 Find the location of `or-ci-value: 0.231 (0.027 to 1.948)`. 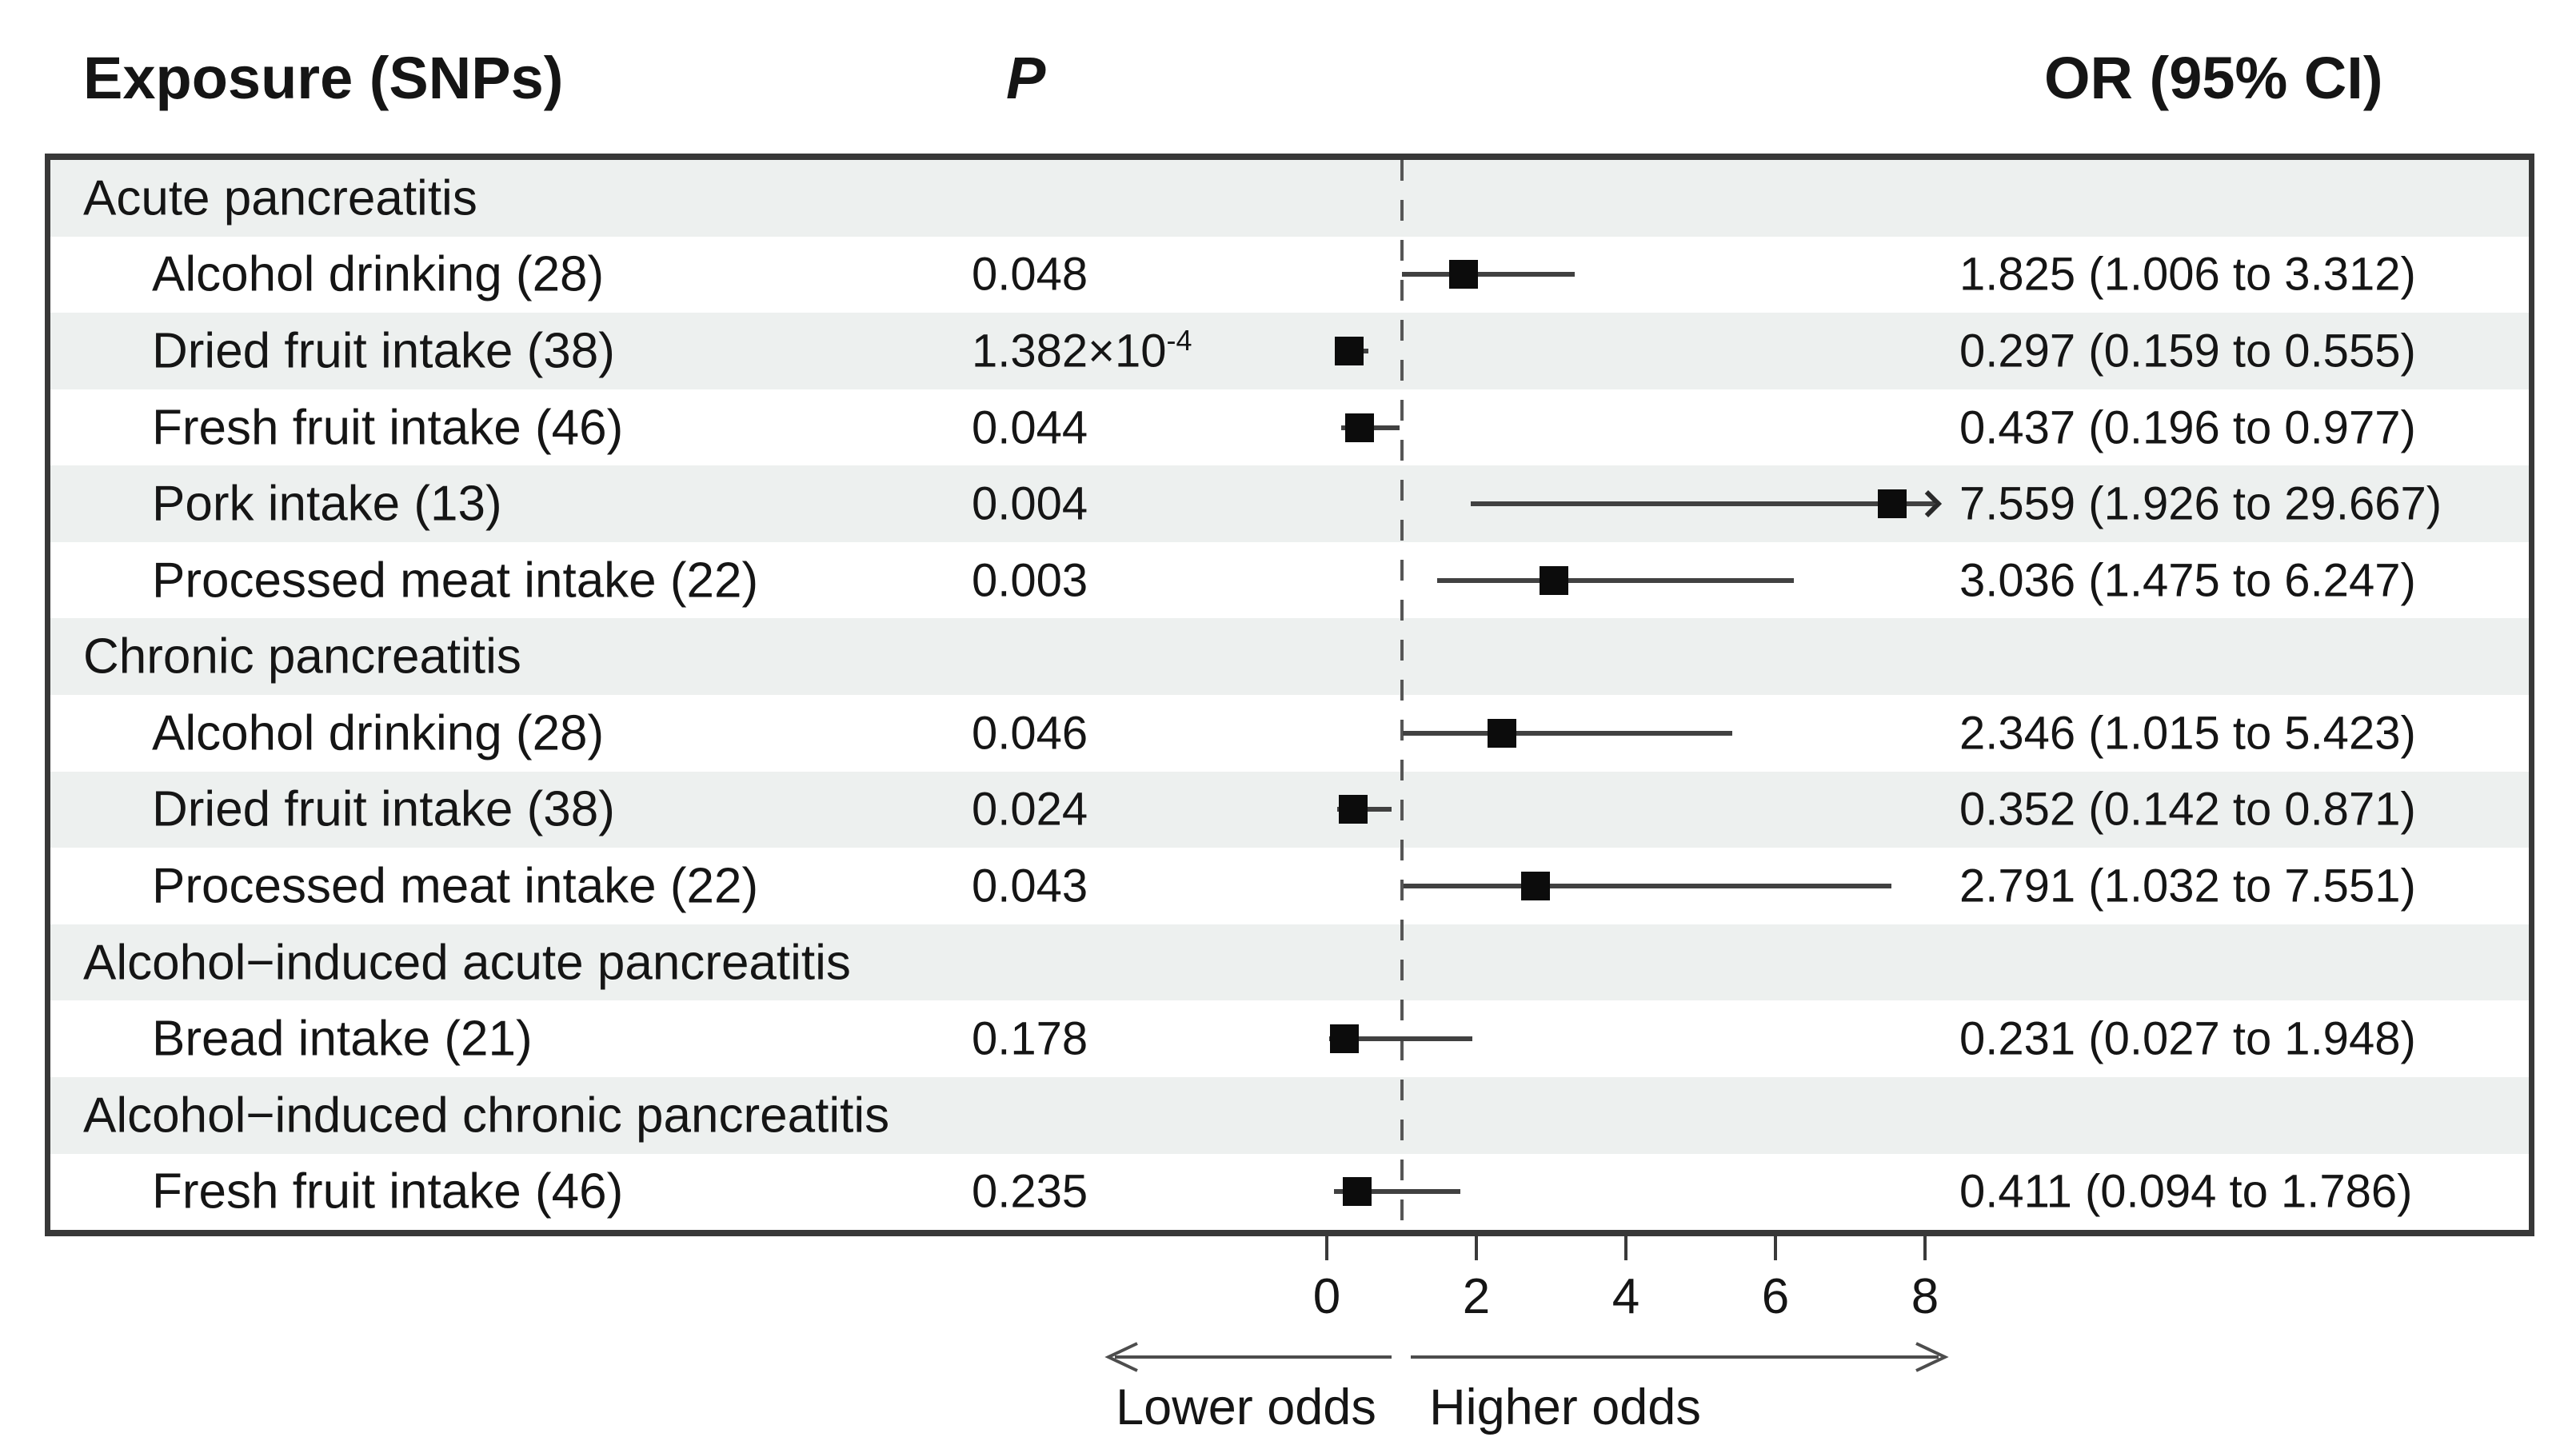

or-ci-value: 0.231 (0.027 to 1.948) is located at coordinates (2188, 1038).